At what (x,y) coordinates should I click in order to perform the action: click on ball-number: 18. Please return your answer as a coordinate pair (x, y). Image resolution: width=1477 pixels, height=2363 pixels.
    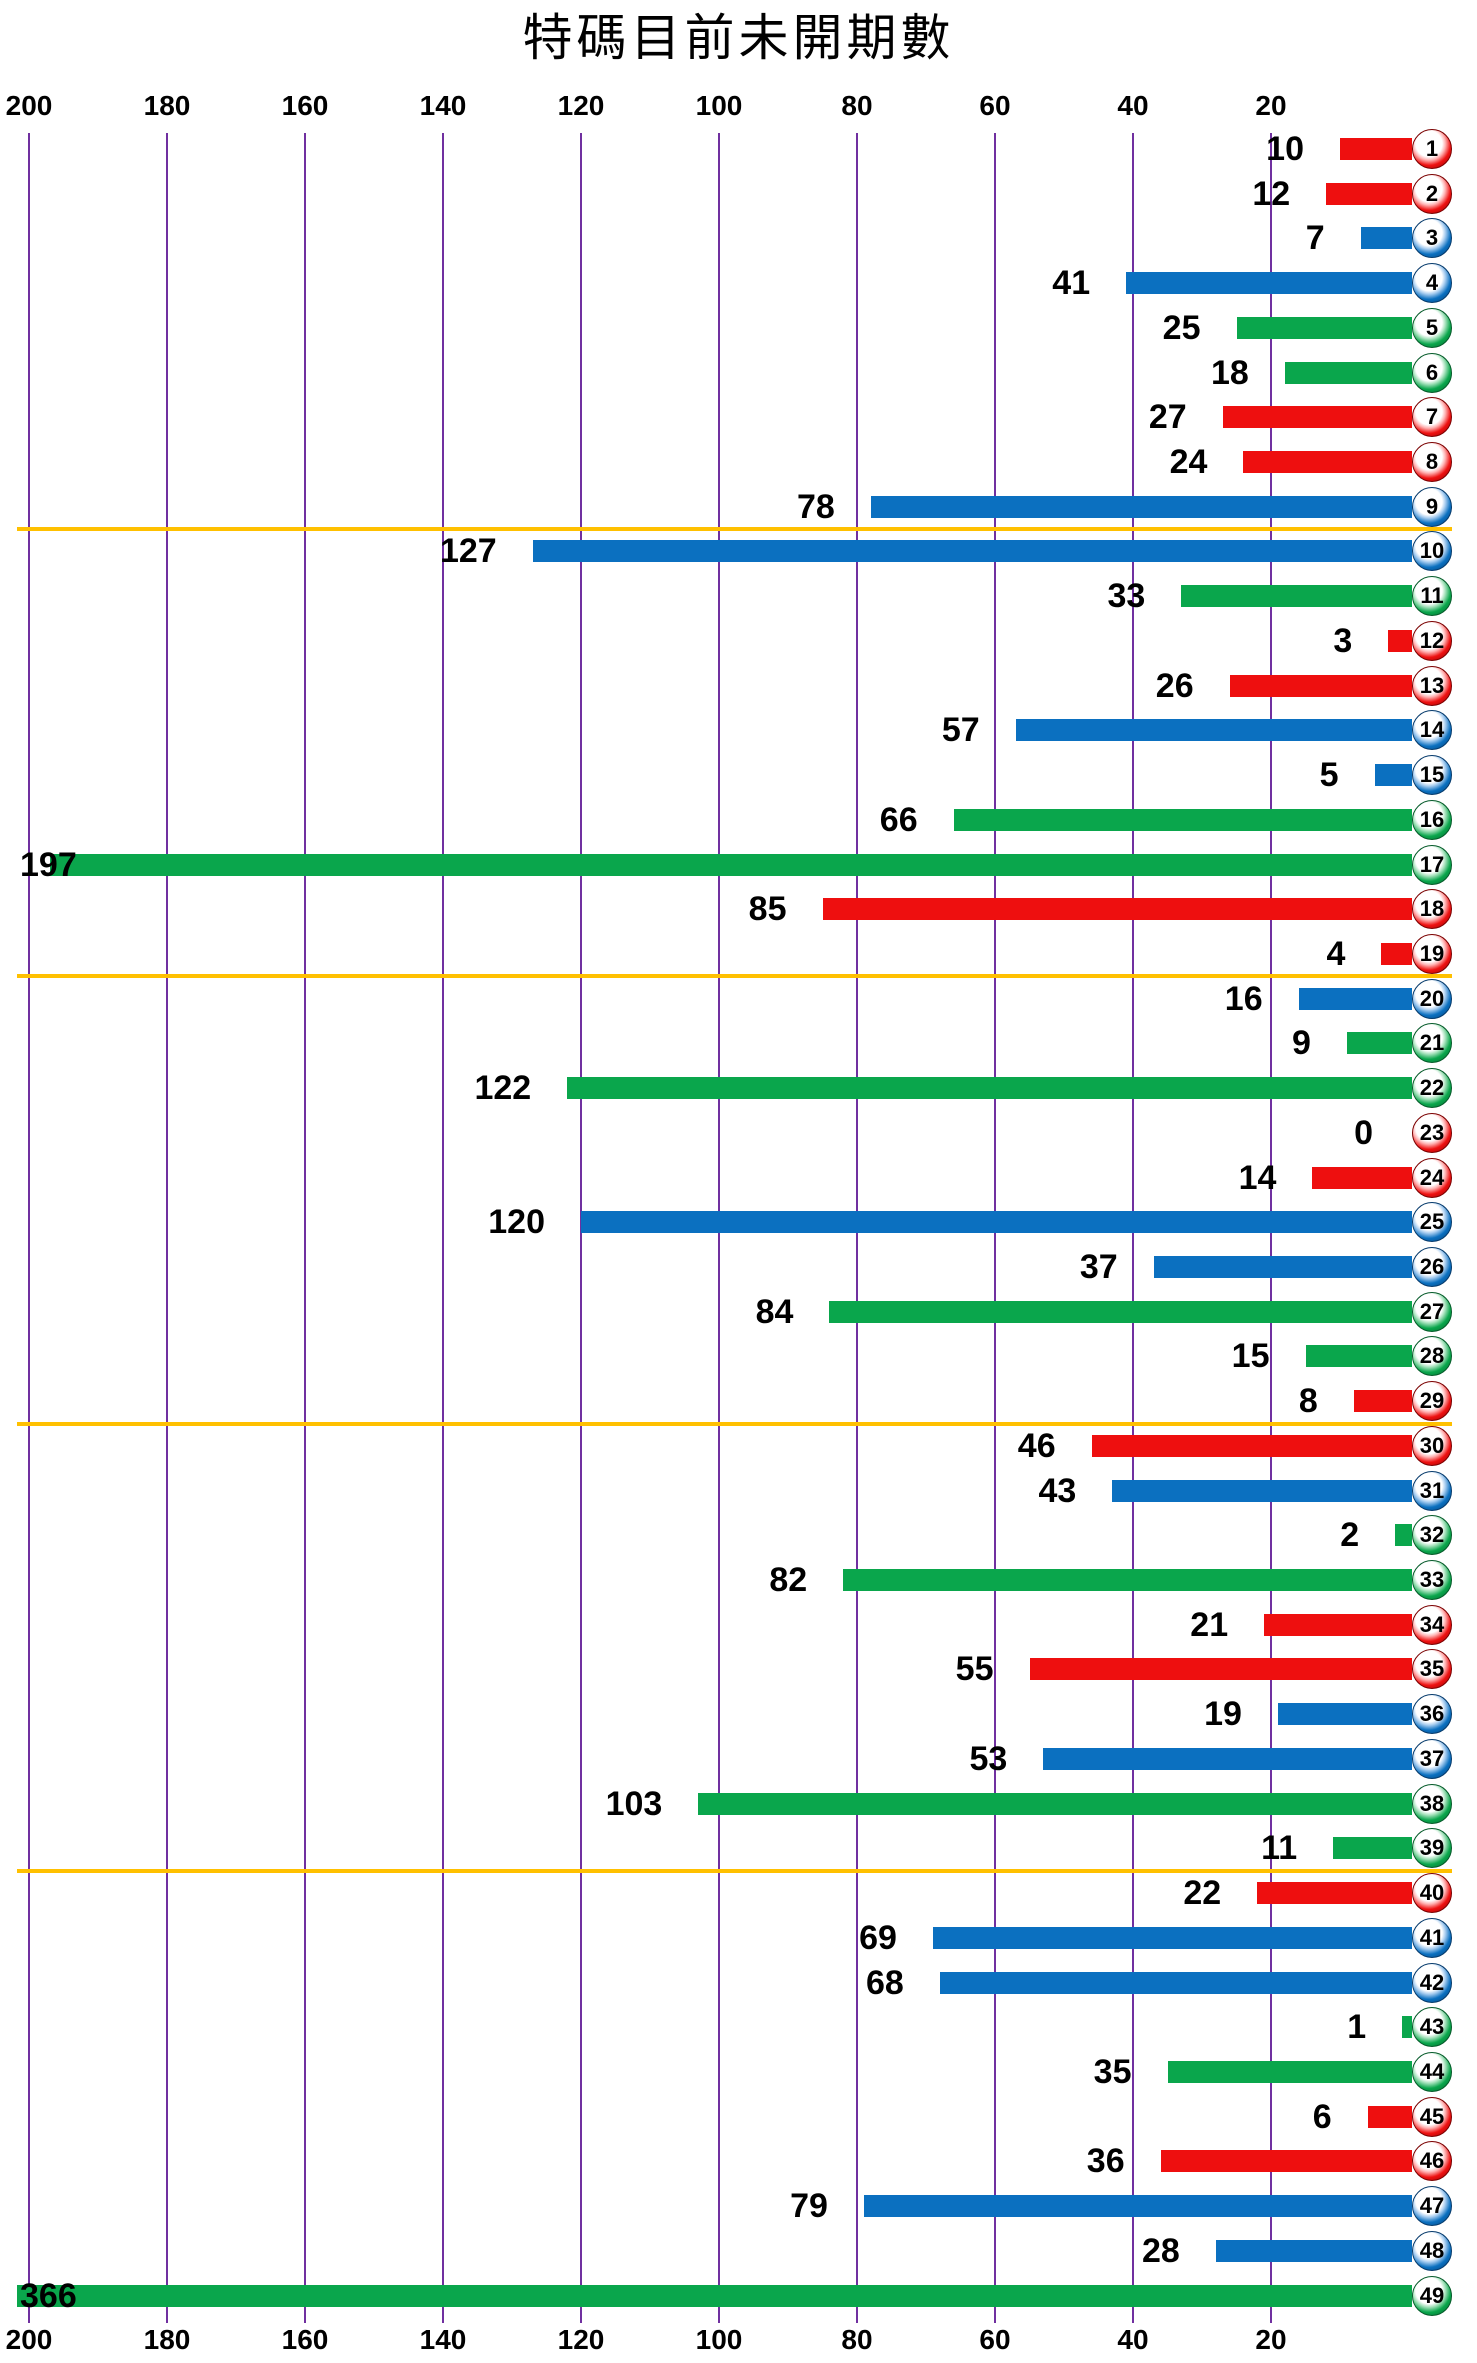
    Looking at the image, I should click on (1432, 908).